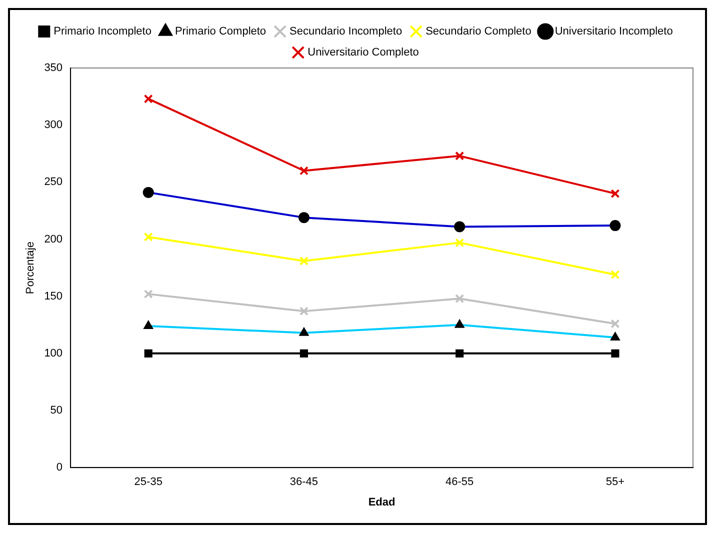  I want to click on y-tick-label: 100, so click(53, 353).